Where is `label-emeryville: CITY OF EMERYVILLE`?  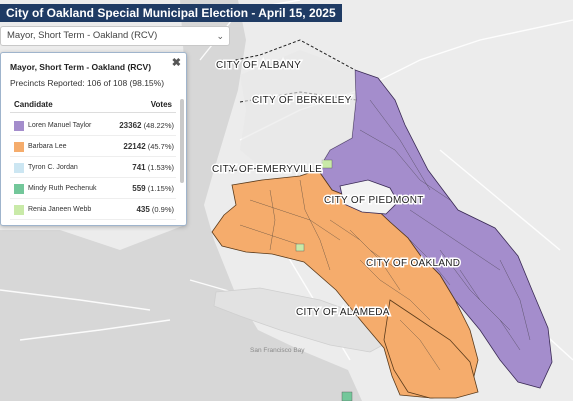 label-emeryville: CITY OF EMERYVILLE is located at coordinates (267, 169).